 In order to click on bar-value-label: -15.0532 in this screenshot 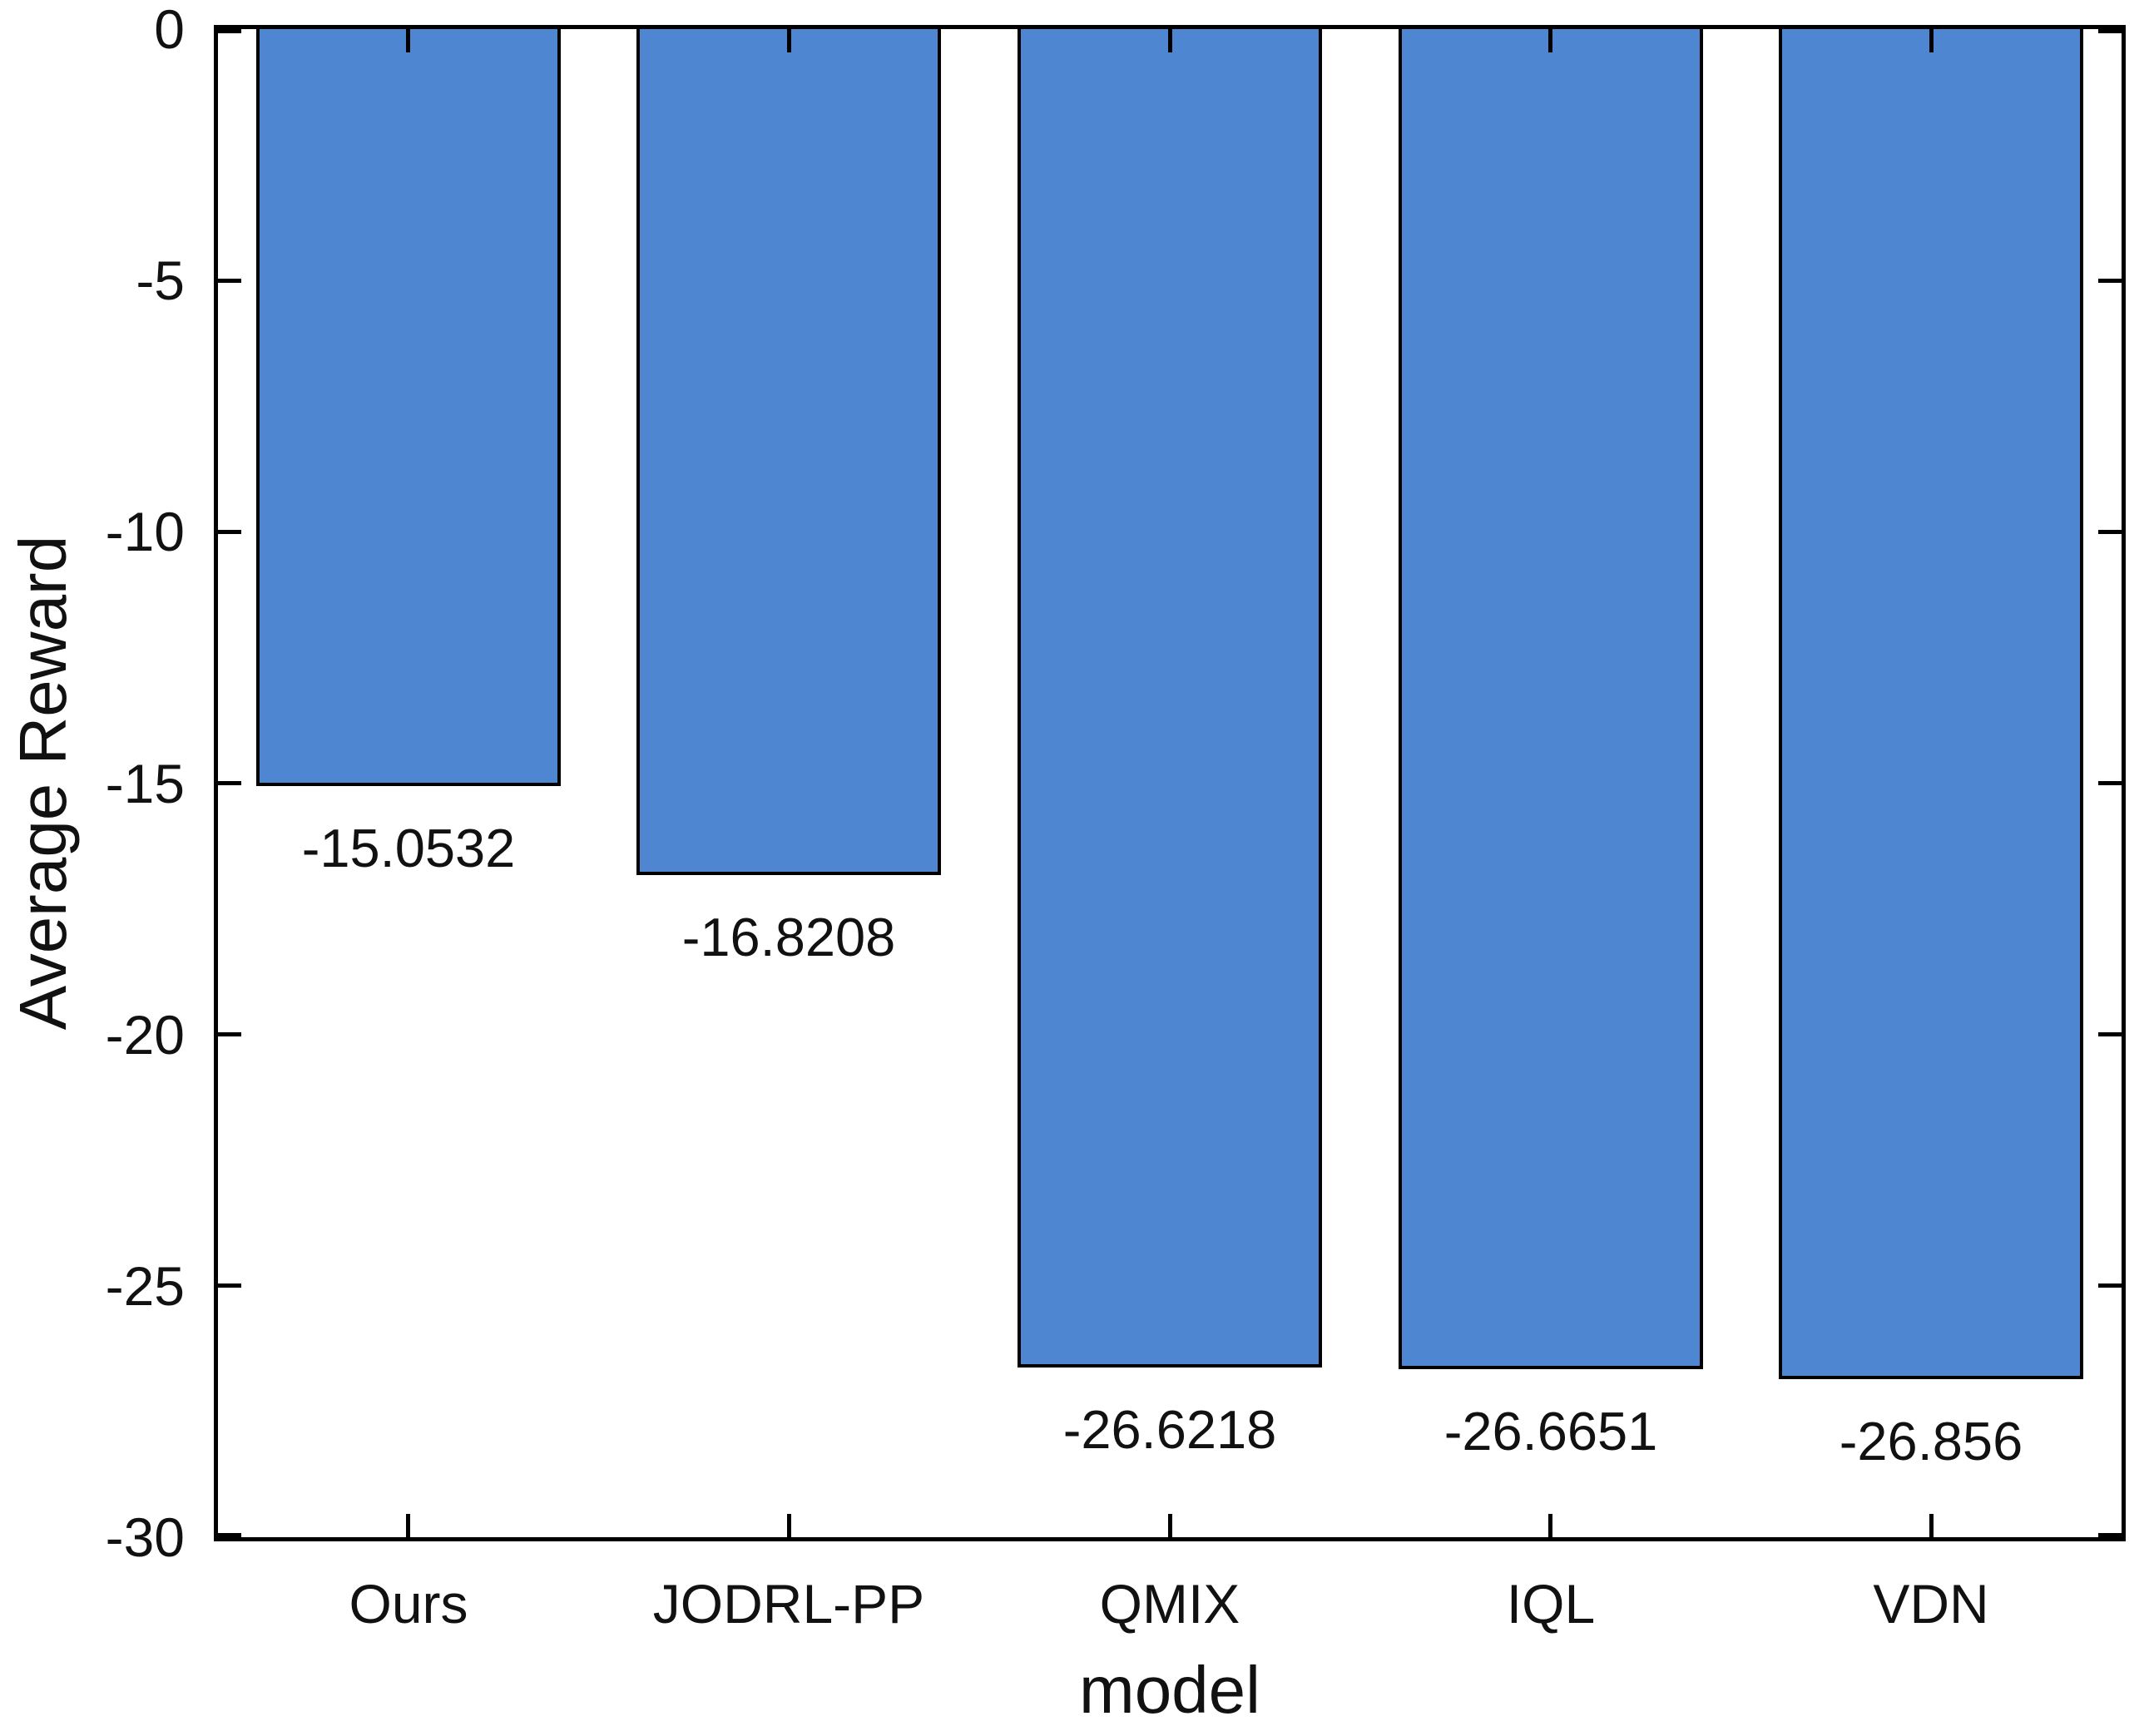, I will do `click(409, 848)`.